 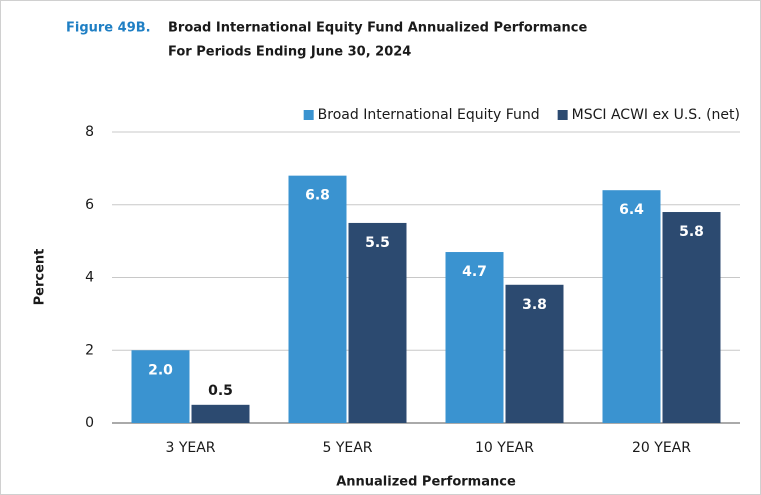 I want to click on x-tick-label: 3 YEAR, so click(x=190, y=448).